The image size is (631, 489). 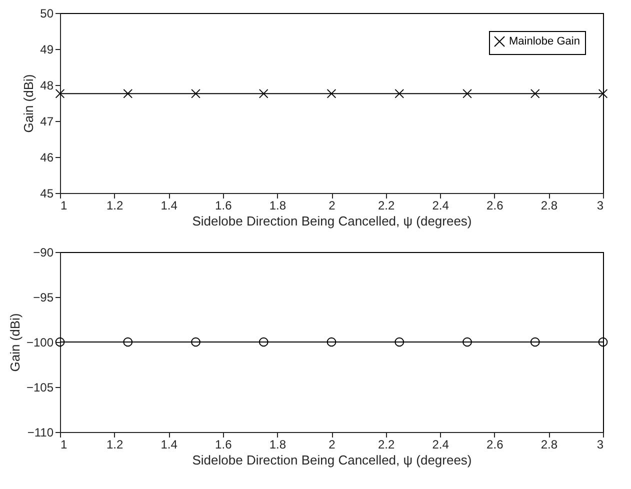 I want to click on y-tick-label: −90, so click(x=43, y=253).